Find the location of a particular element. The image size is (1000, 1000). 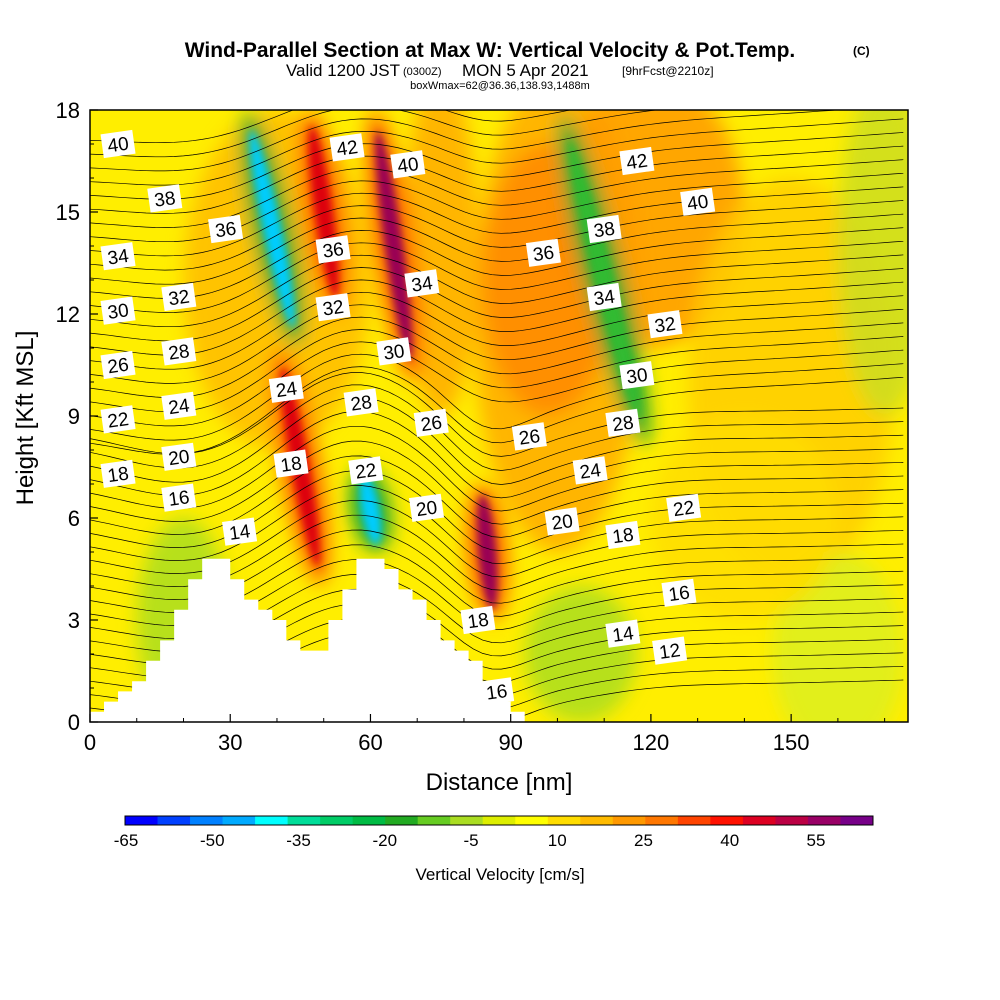

theta-label-24: 22 is located at coordinates (366, 470).